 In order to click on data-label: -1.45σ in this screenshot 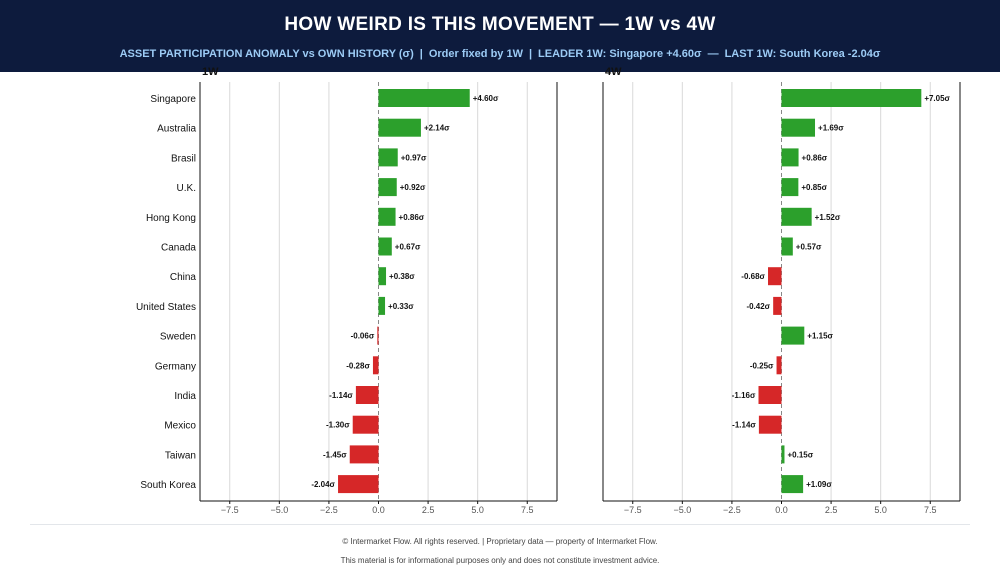, I will do `click(335, 454)`.